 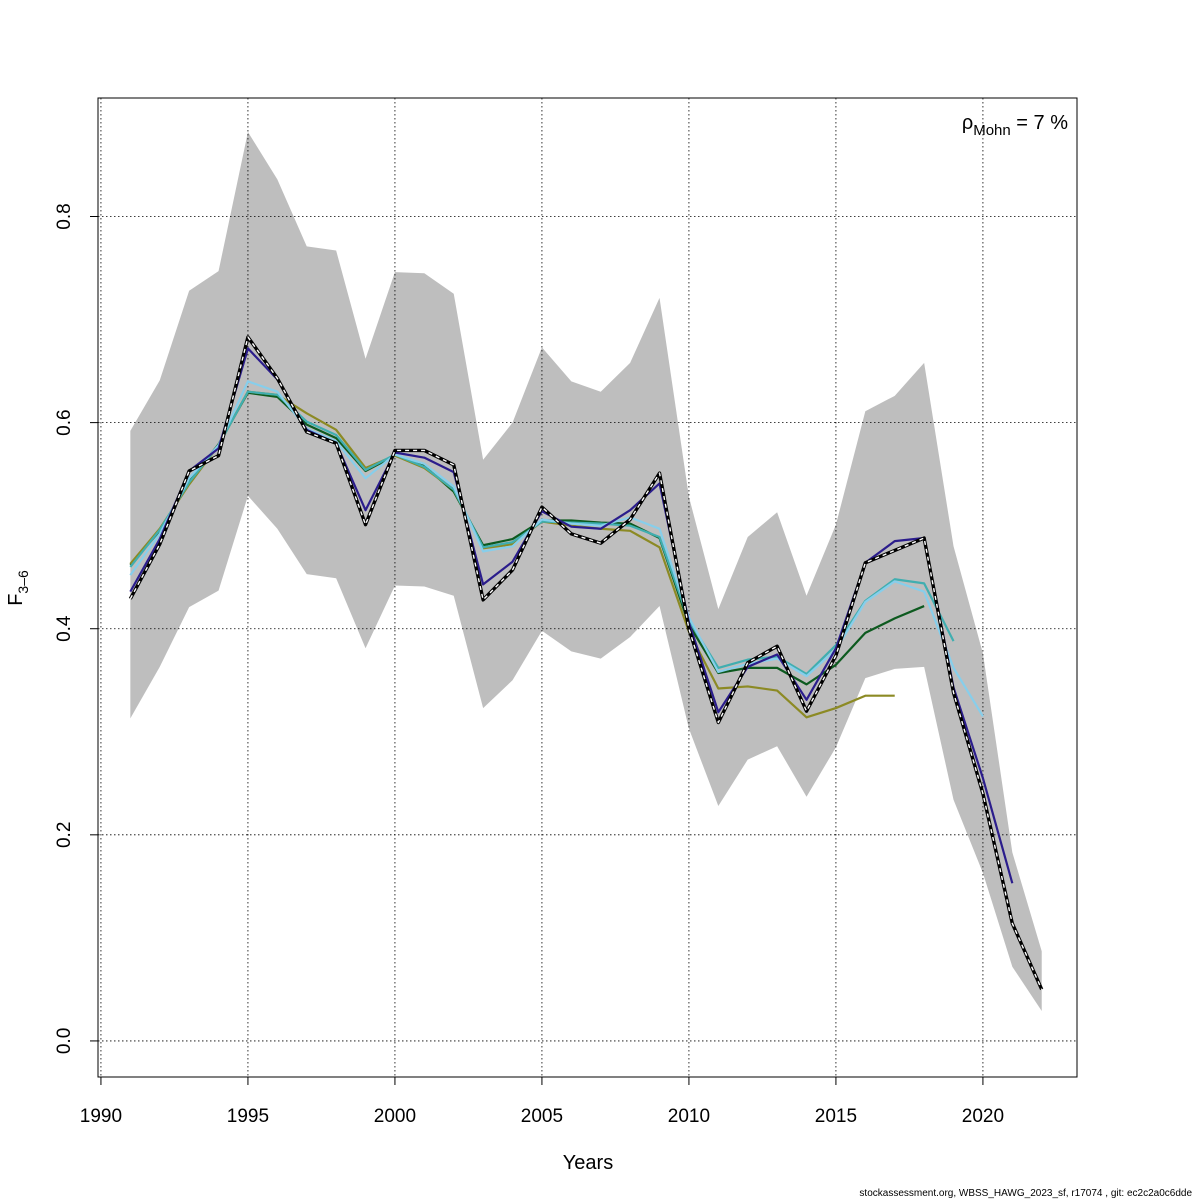 What do you see at coordinates (836, 1116) in the screenshot?
I see `x-tick-label: 2015` at bounding box center [836, 1116].